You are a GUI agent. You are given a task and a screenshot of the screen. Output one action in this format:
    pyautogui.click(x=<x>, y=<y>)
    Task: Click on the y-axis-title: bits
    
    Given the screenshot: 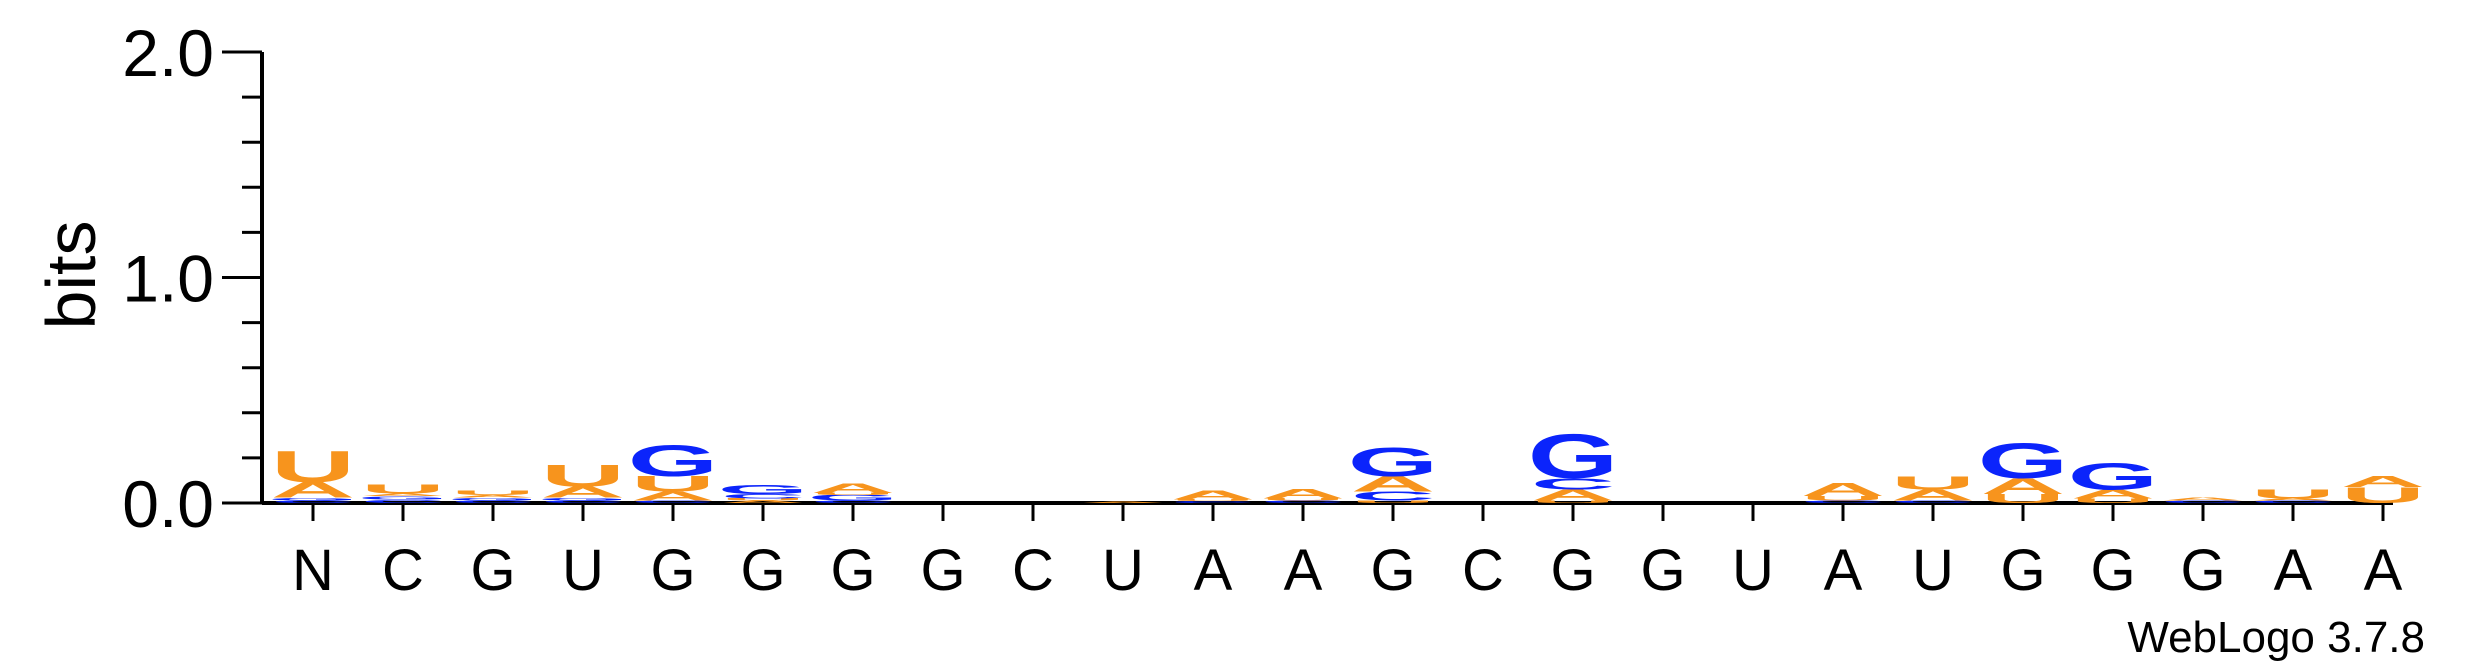 What is the action you would take?
    pyautogui.click(x=71, y=275)
    